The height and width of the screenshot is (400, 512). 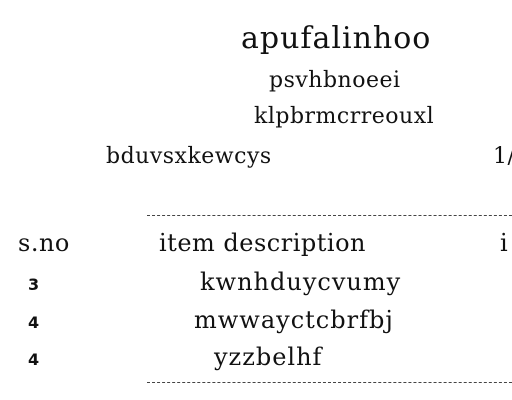 I want to click on table-row: 3 kwnhduycvumy, so click(x=256, y=285).